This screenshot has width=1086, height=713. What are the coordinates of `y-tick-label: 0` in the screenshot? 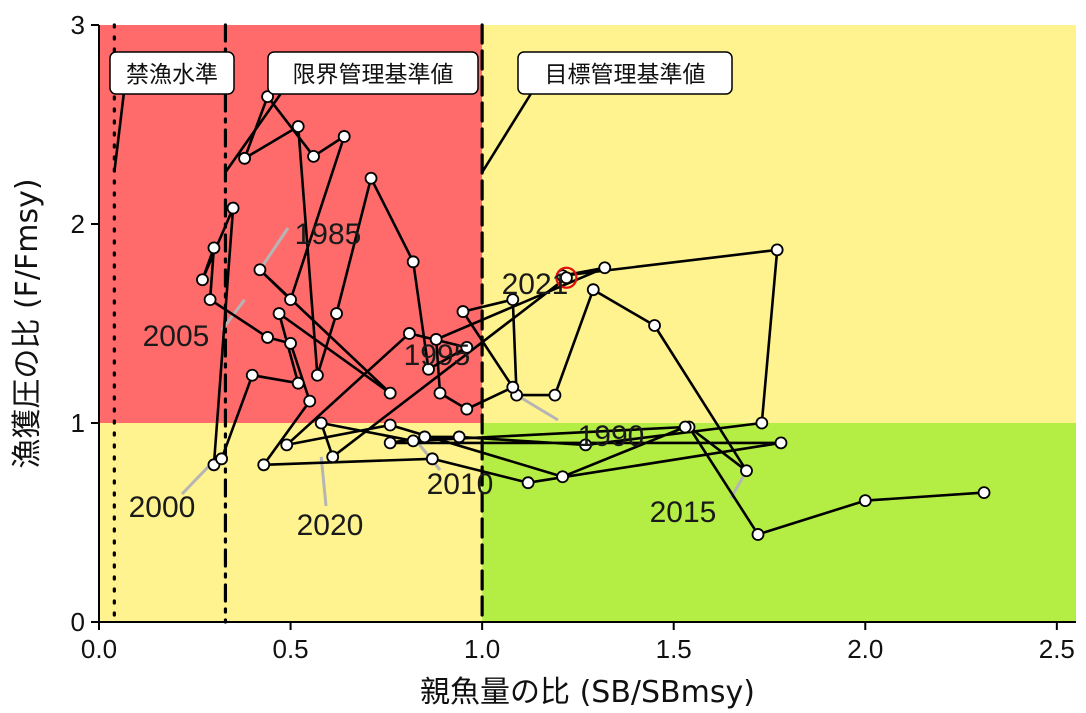 It's located at (78, 622).